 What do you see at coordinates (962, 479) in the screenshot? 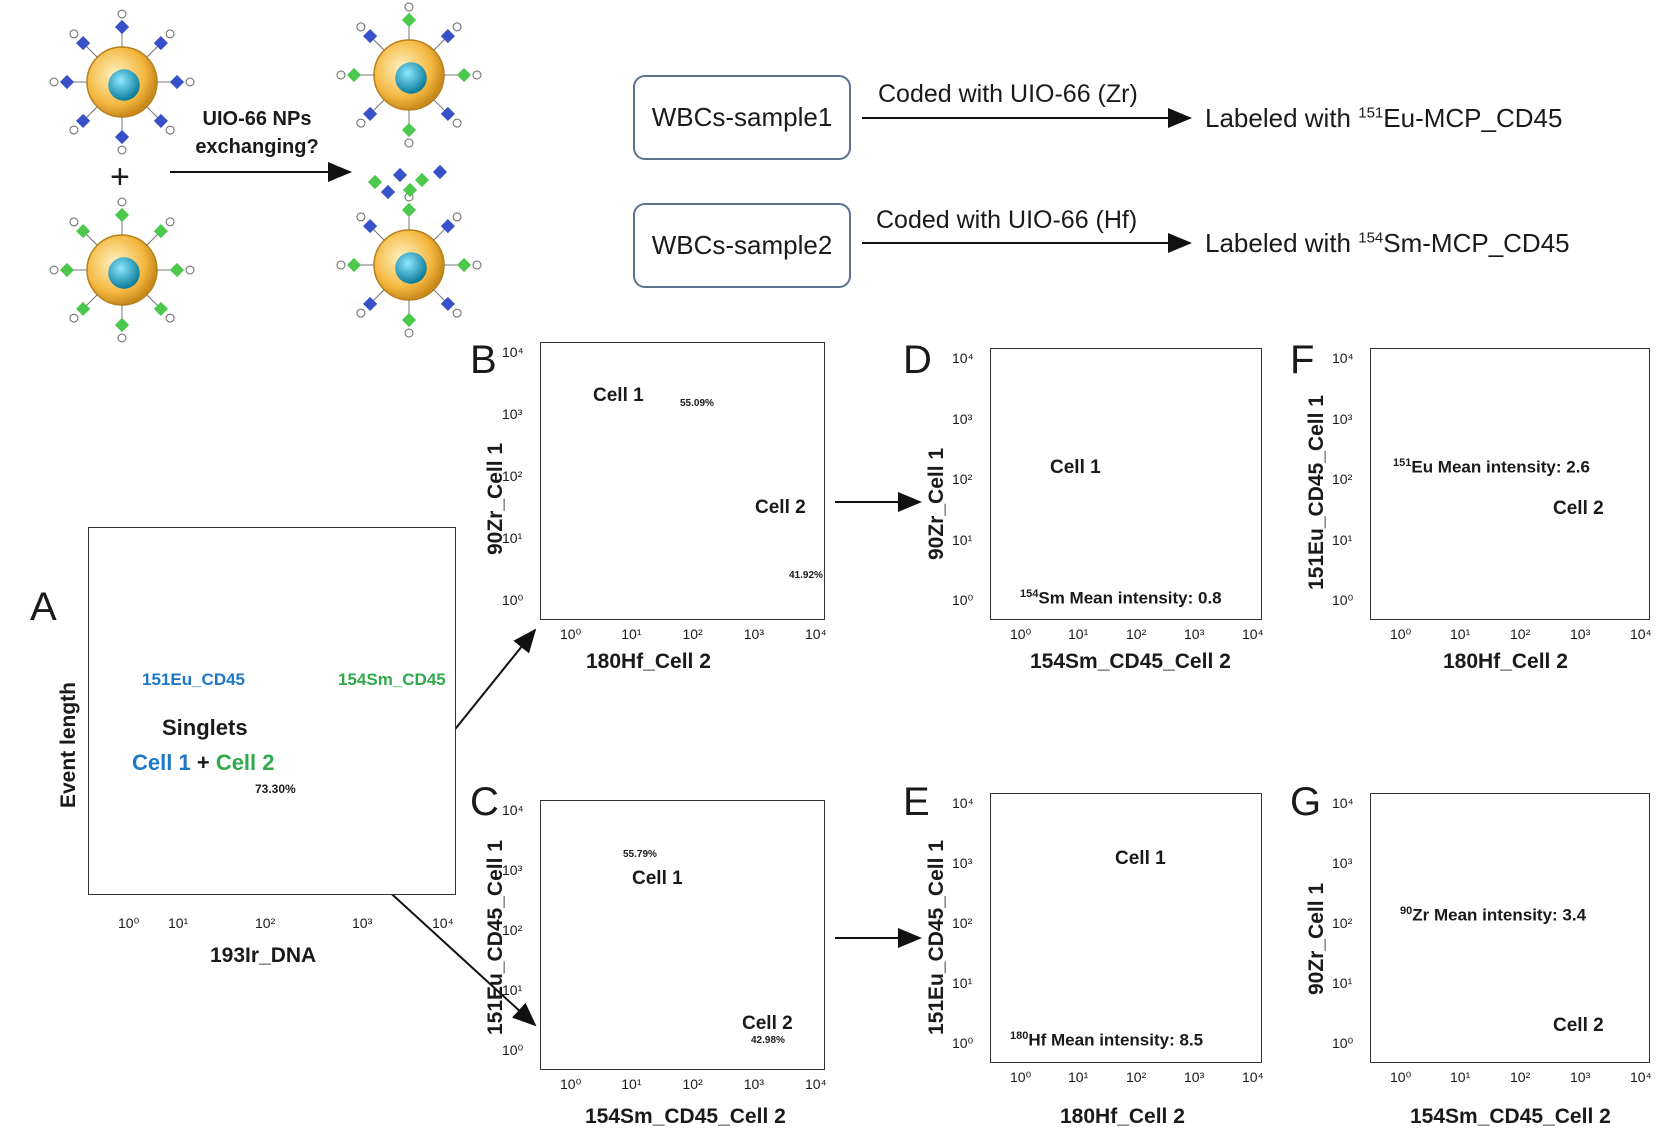
I see `panel-d-ytick: 10²` at bounding box center [962, 479].